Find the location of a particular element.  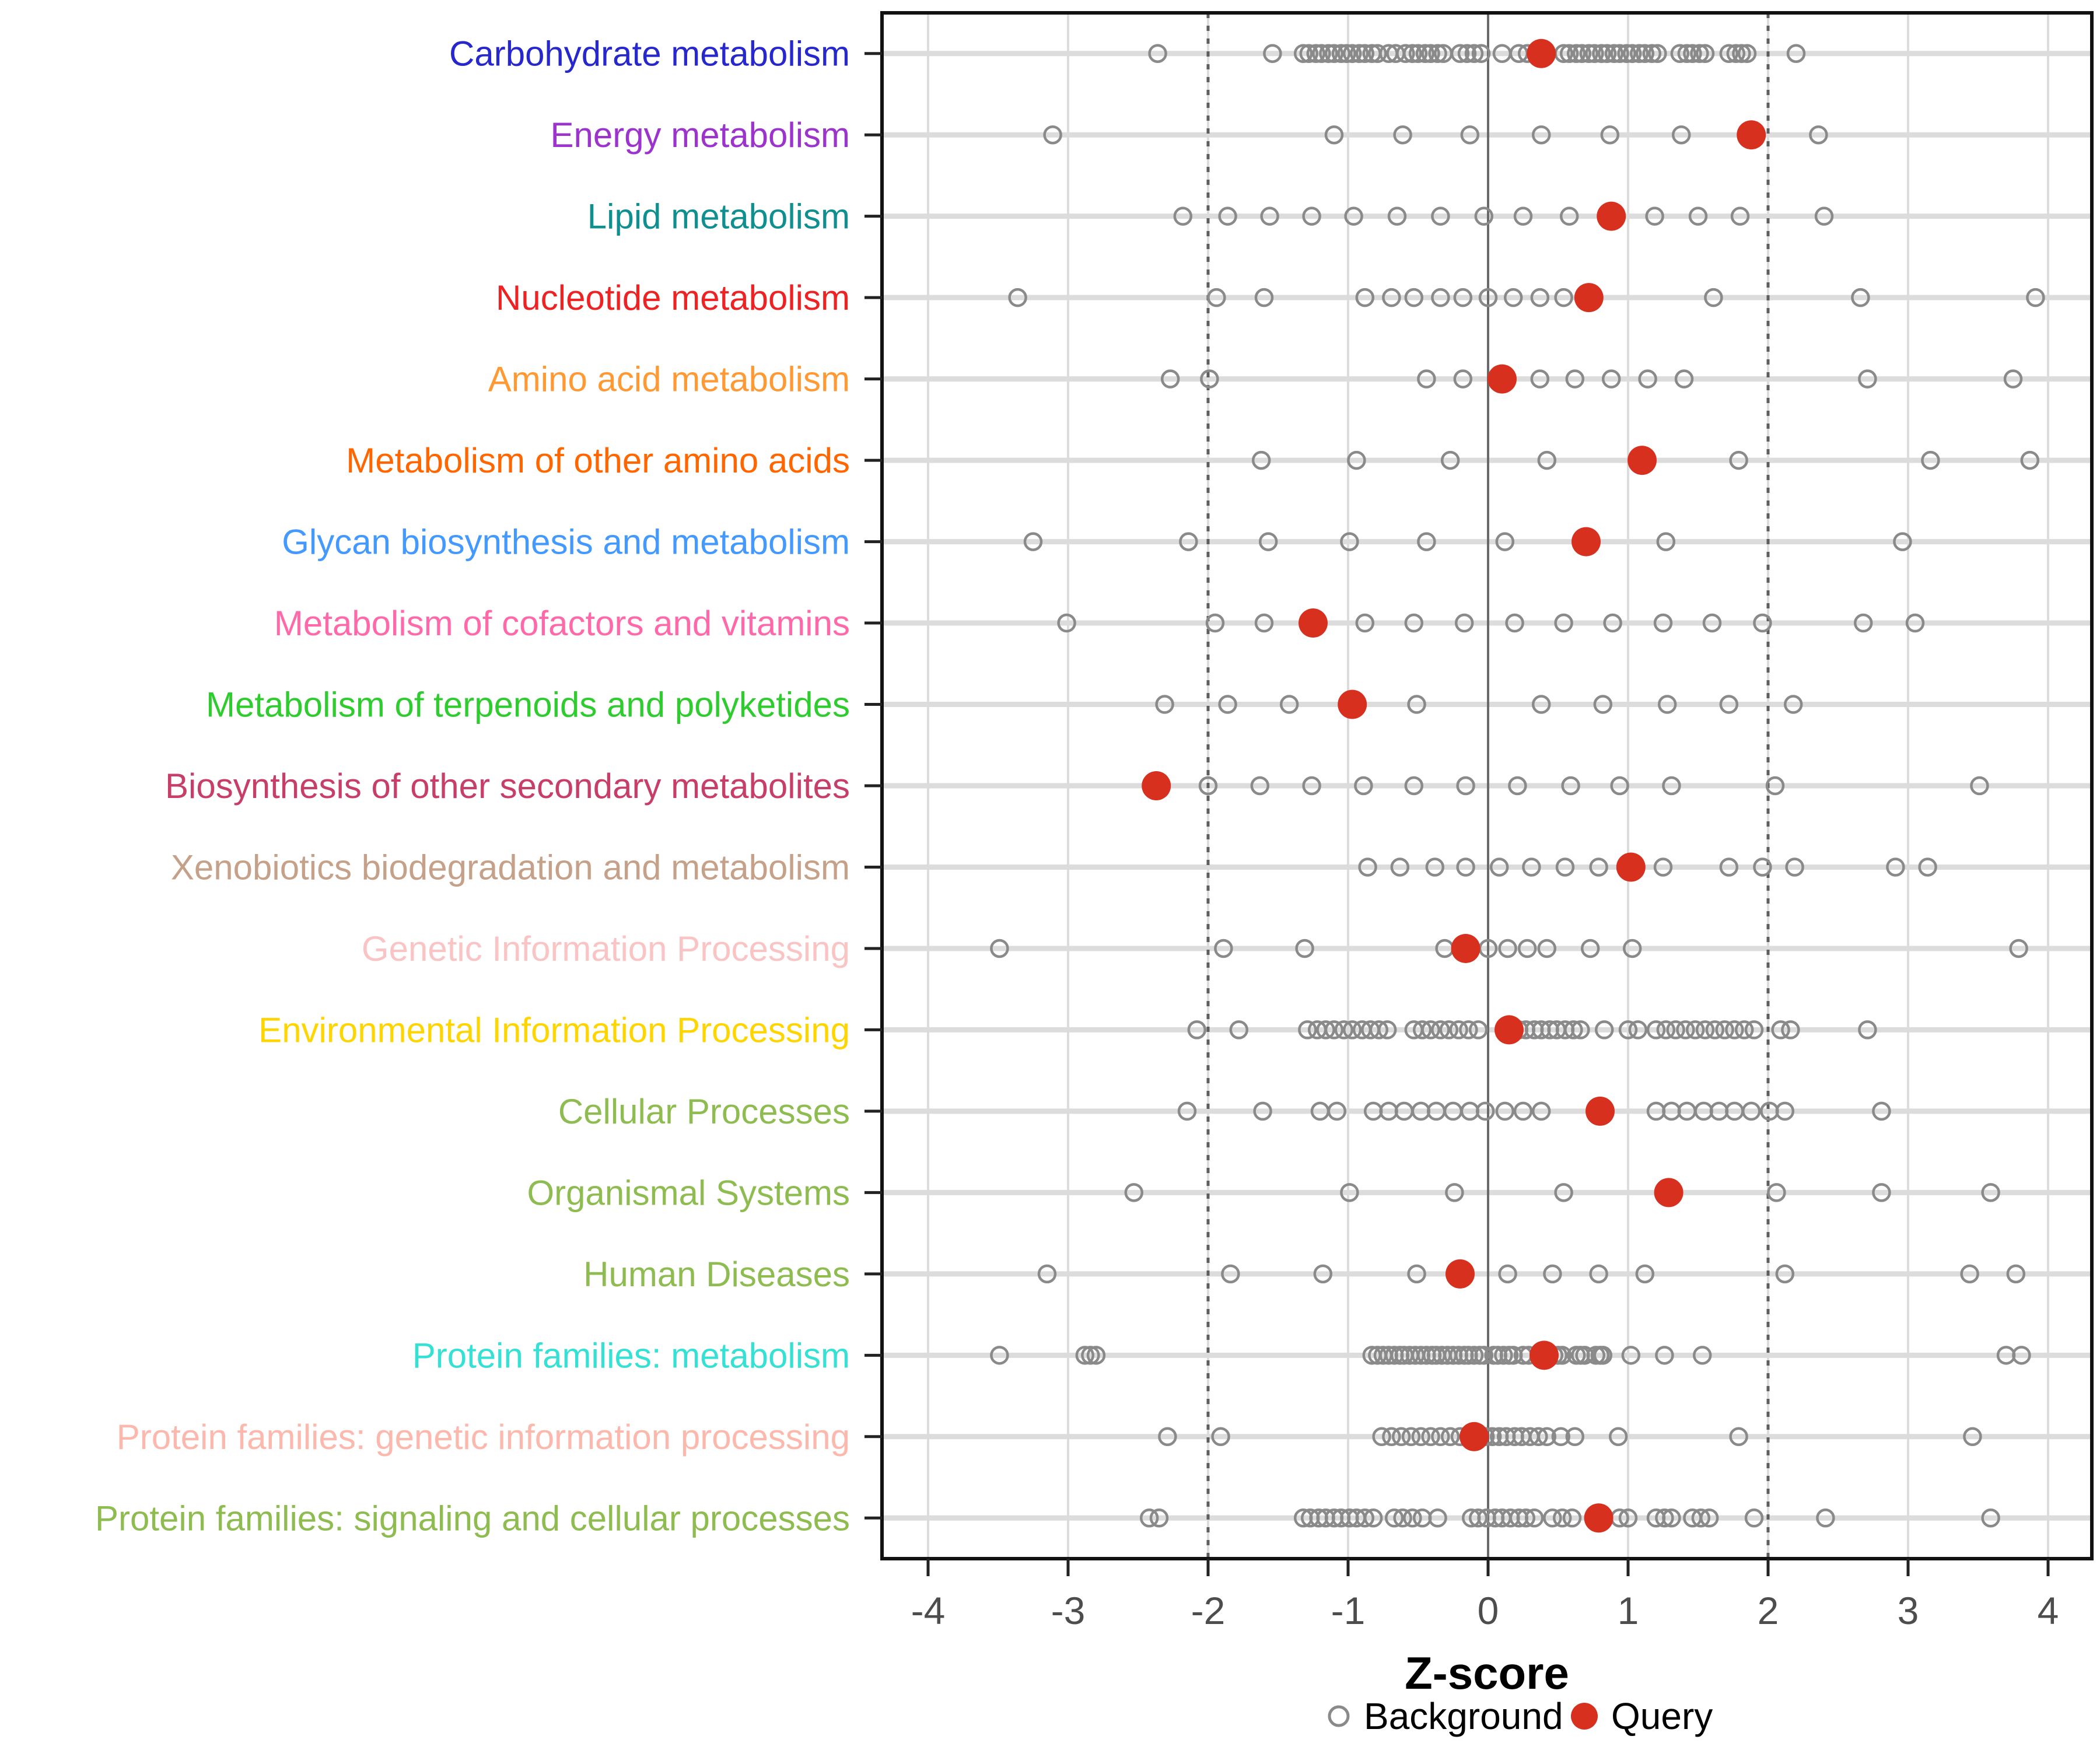

y-axis-label: Organismal Systems is located at coordinates (688, 1192).